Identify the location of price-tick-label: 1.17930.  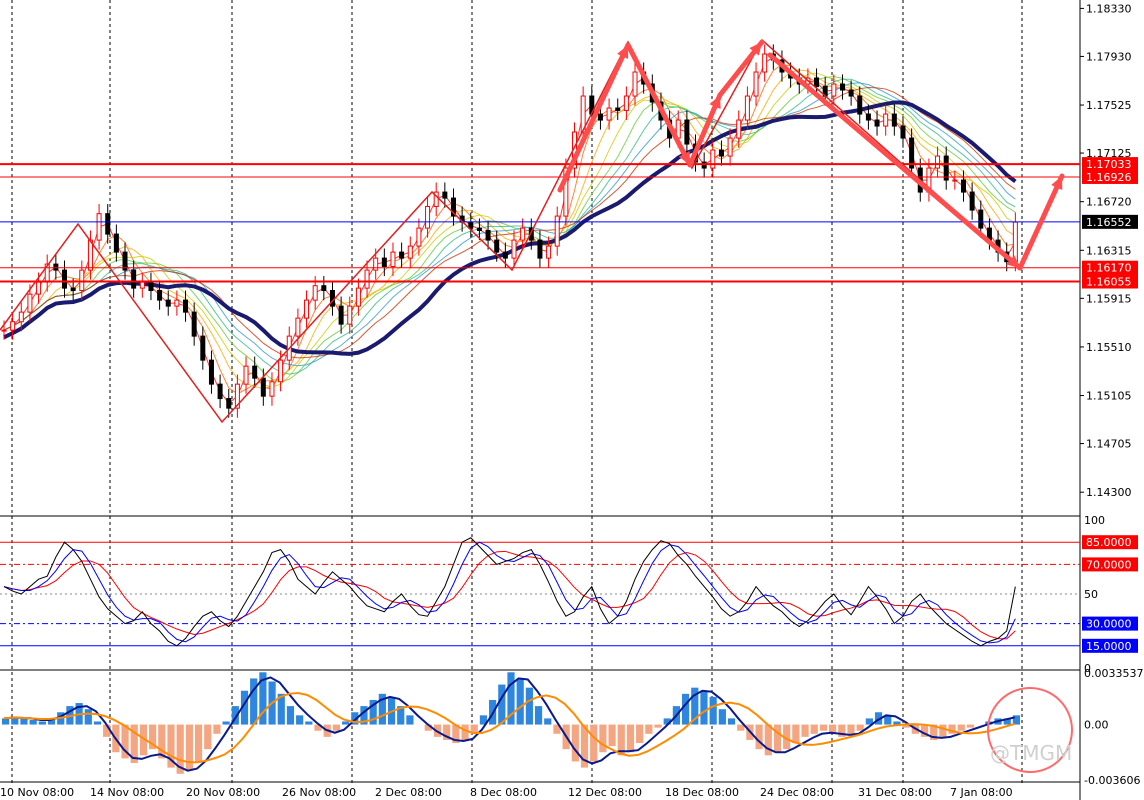
(1109, 56).